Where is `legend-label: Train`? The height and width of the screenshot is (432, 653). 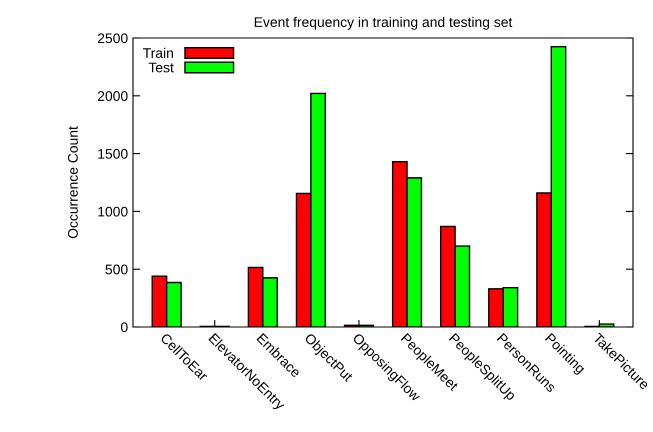
legend-label: Train is located at coordinates (158, 53).